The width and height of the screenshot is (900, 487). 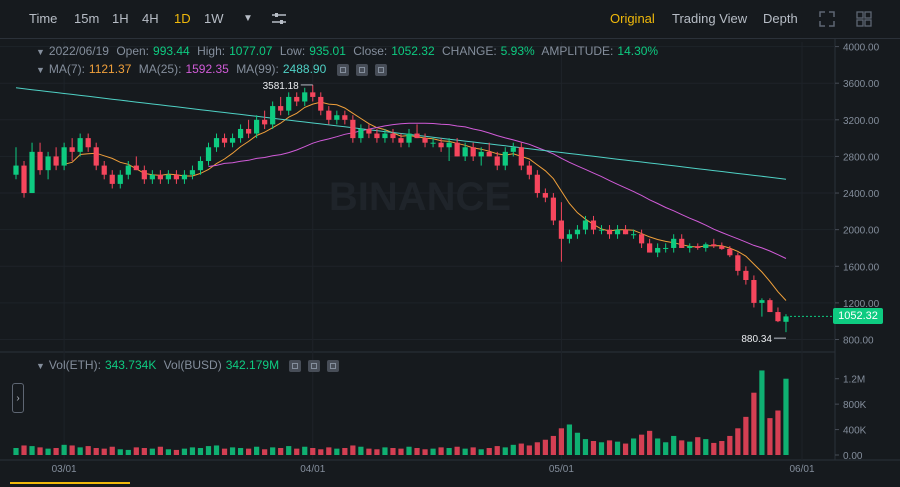 What do you see at coordinates (314, 365) in the screenshot?
I see `vol-settings-icon` at bounding box center [314, 365].